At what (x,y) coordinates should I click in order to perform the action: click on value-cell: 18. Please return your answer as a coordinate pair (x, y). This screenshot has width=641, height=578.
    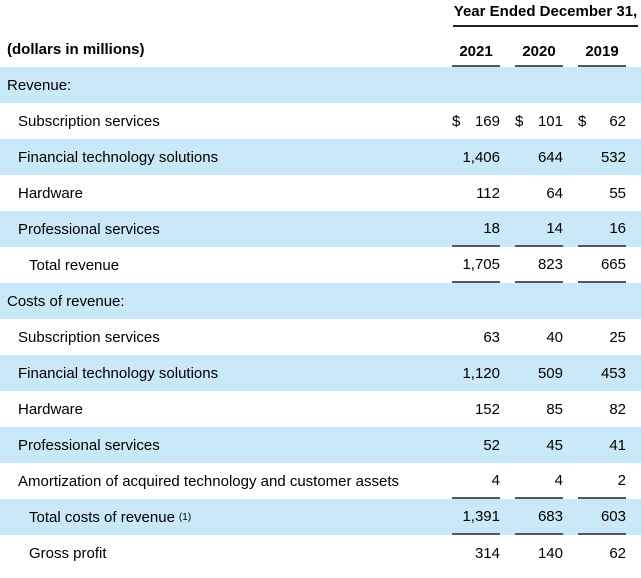
    Looking at the image, I should click on (476, 229).